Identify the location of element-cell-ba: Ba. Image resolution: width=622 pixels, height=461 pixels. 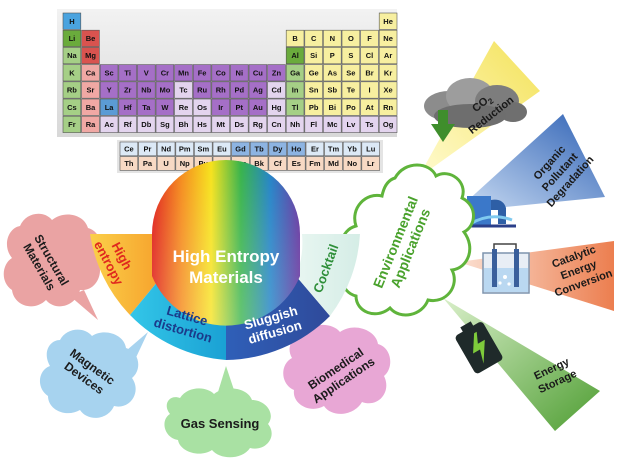
(90, 107).